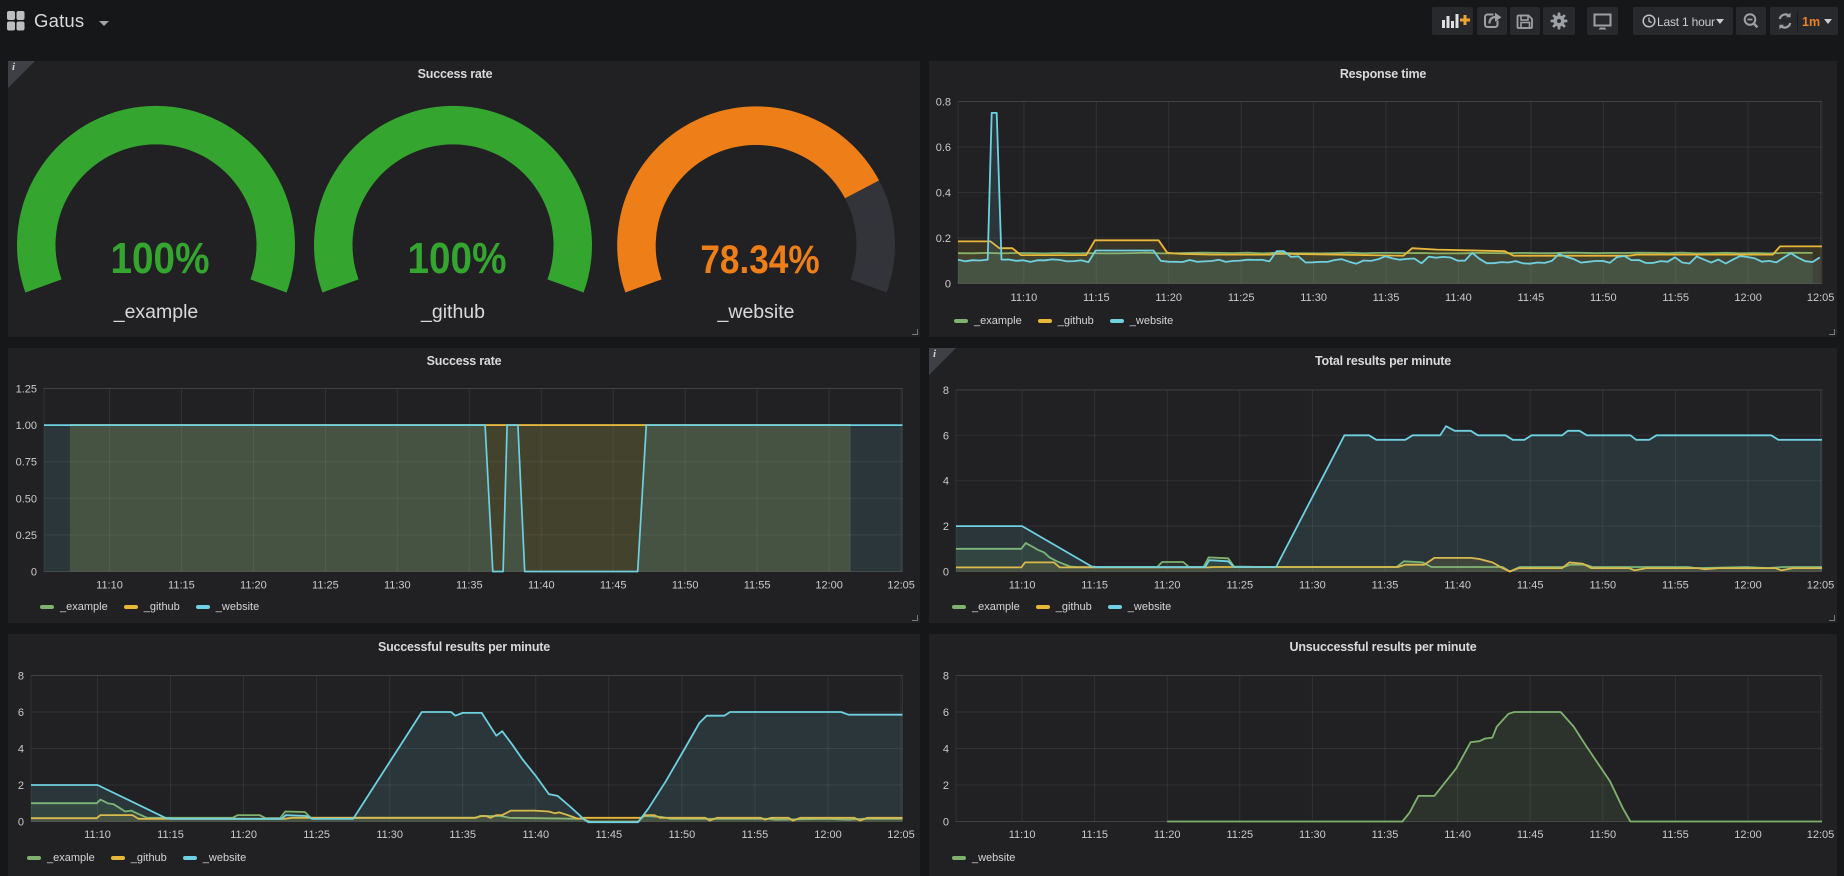 The width and height of the screenshot is (1844, 876). Describe the element at coordinates (943, 103) in the screenshot. I see `svg-text: 0.8` at that location.